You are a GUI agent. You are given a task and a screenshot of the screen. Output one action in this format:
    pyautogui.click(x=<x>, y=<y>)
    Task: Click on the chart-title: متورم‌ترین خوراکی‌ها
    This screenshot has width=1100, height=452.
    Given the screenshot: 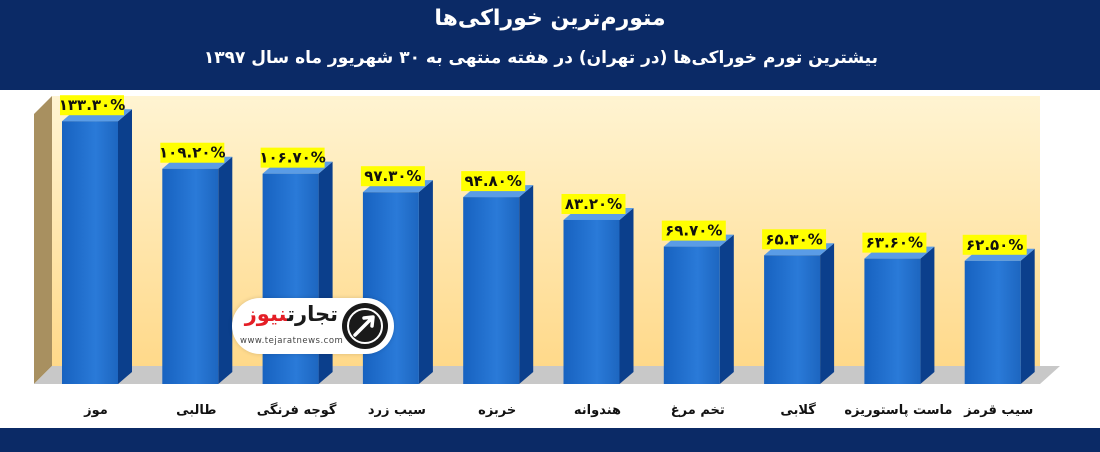 What is the action you would take?
    pyautogui.click(x=550, y=18)
    